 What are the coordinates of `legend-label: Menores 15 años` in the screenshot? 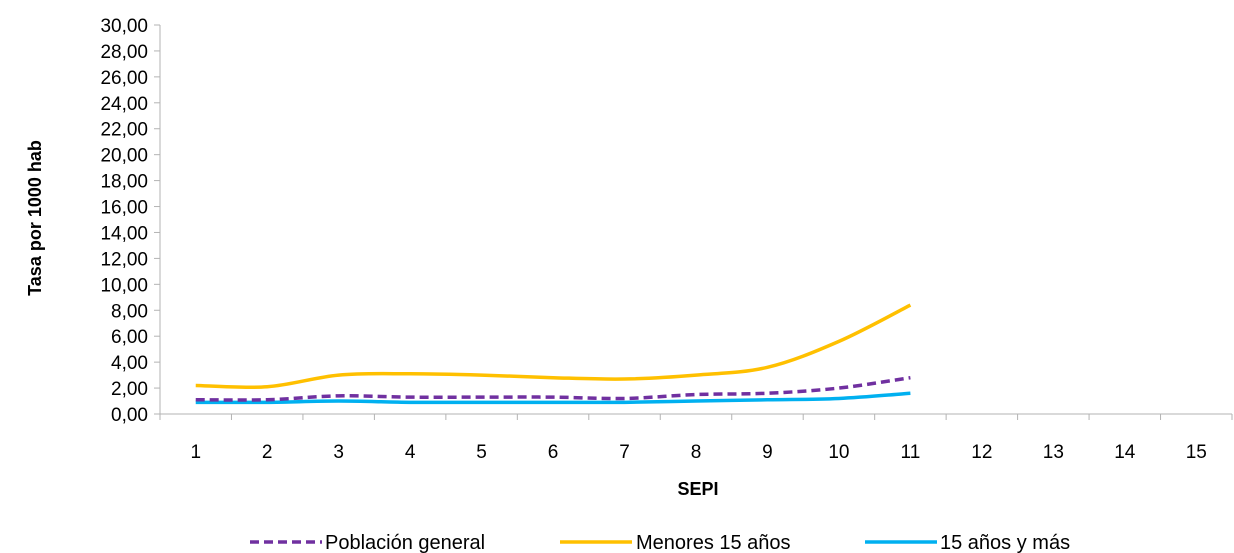 It's located at (713, 542).